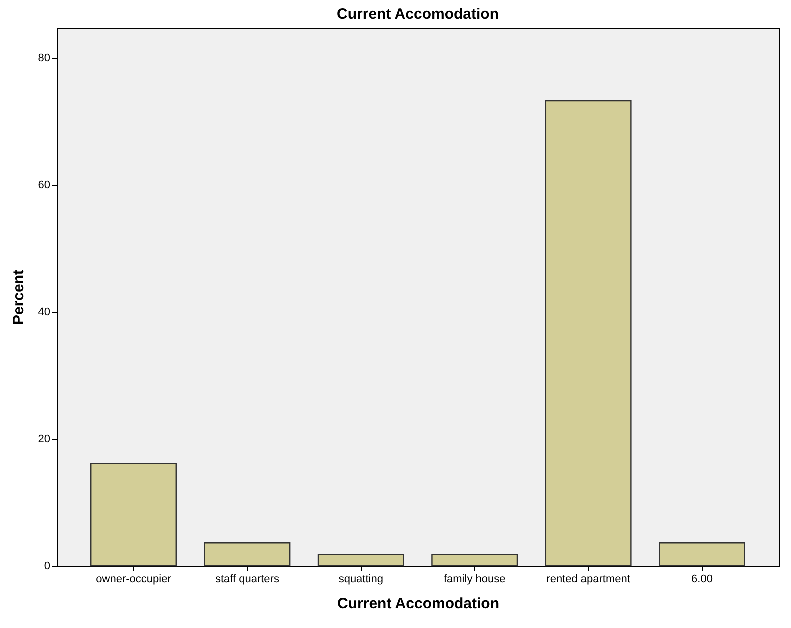 The image size is (791, 628). Describe the element at coordinates (44, 185) in the screenshot. I see `y-tick-label: 60` at that location.